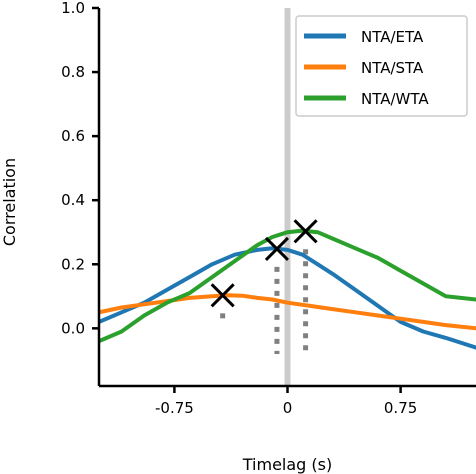 The height and width of the screenshot is (474, 476). Describe the element at coordinates (400, 408) in the screenshot. I see `x-tick-label-2: 0.75` at that location.